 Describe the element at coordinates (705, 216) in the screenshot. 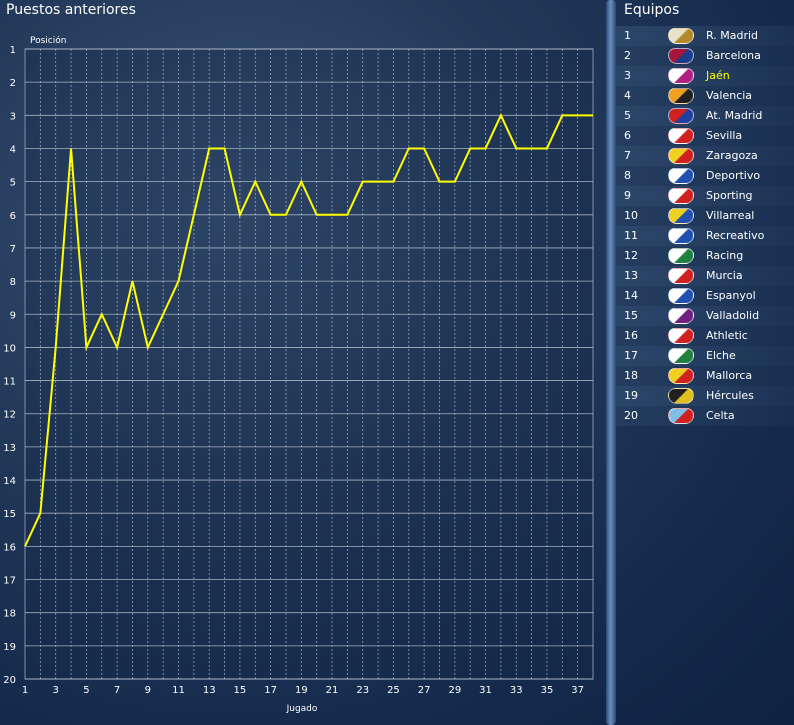

I see `team-row: 10 Villarreal` at that location.